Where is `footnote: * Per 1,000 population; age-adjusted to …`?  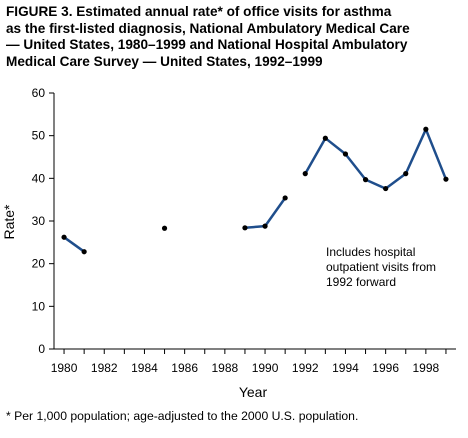
footnote: * Per 1,000 population; age-adjusted to … is located at coordinates (182, 416).